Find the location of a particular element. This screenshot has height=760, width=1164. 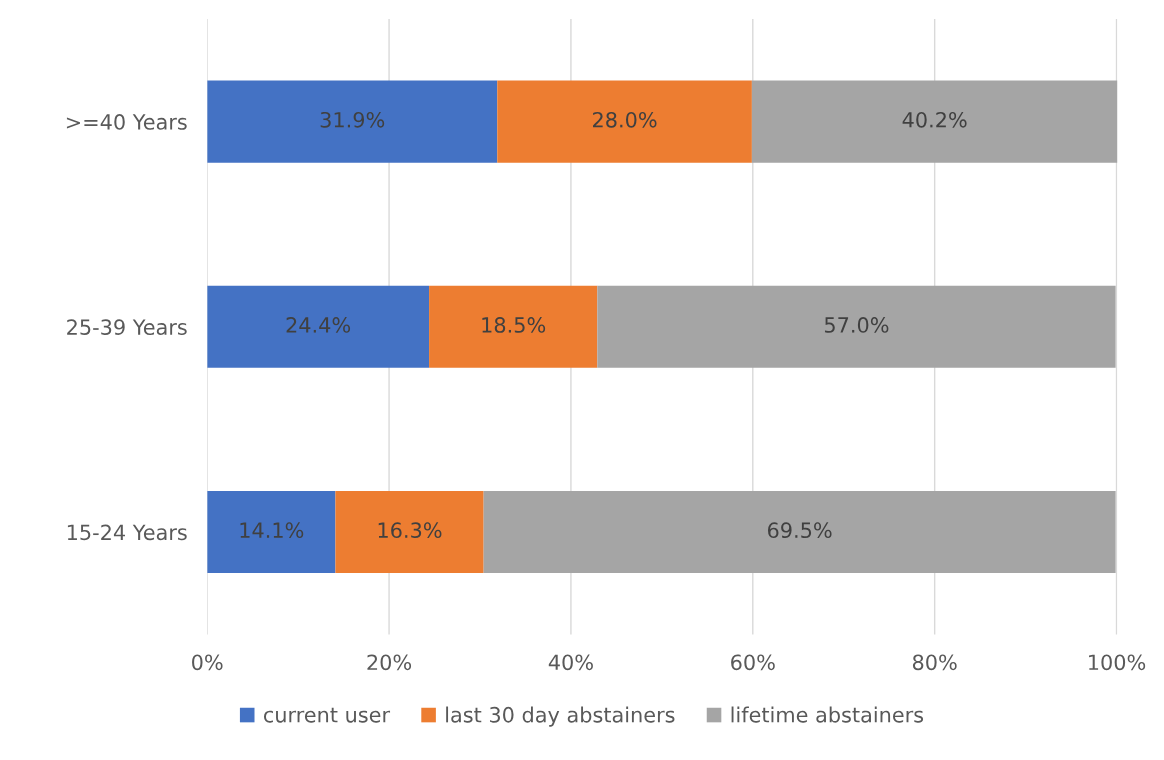

y-tick-label: 15-24 Years is located at coordinates (127, 532).